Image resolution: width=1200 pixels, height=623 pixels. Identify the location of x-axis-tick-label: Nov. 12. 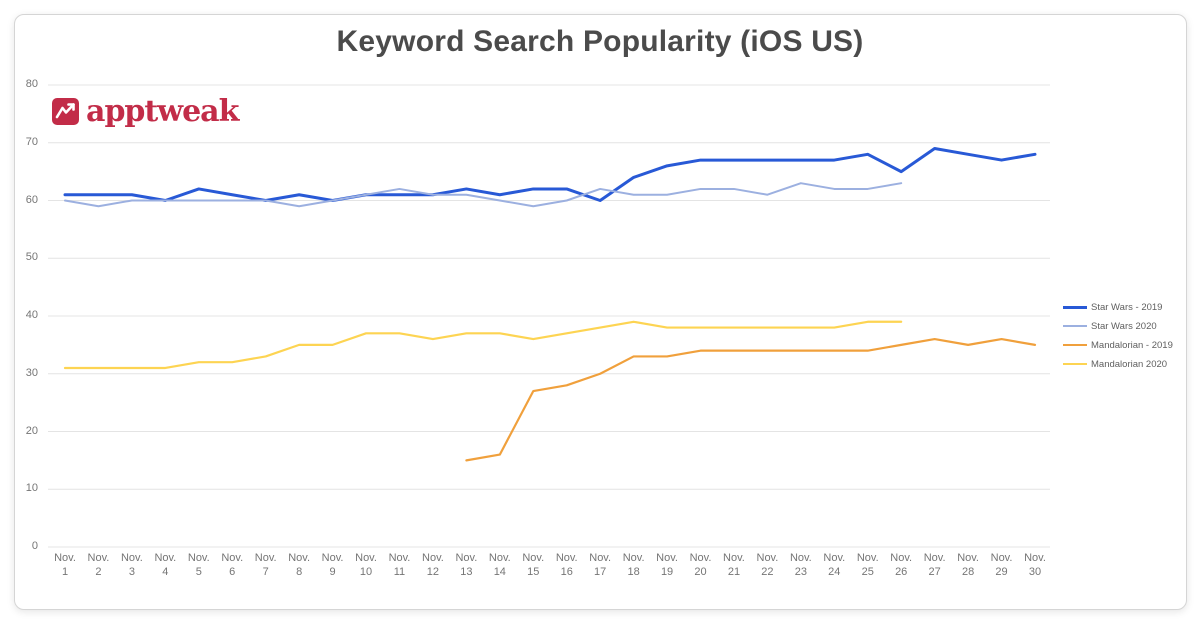
(433, 565).